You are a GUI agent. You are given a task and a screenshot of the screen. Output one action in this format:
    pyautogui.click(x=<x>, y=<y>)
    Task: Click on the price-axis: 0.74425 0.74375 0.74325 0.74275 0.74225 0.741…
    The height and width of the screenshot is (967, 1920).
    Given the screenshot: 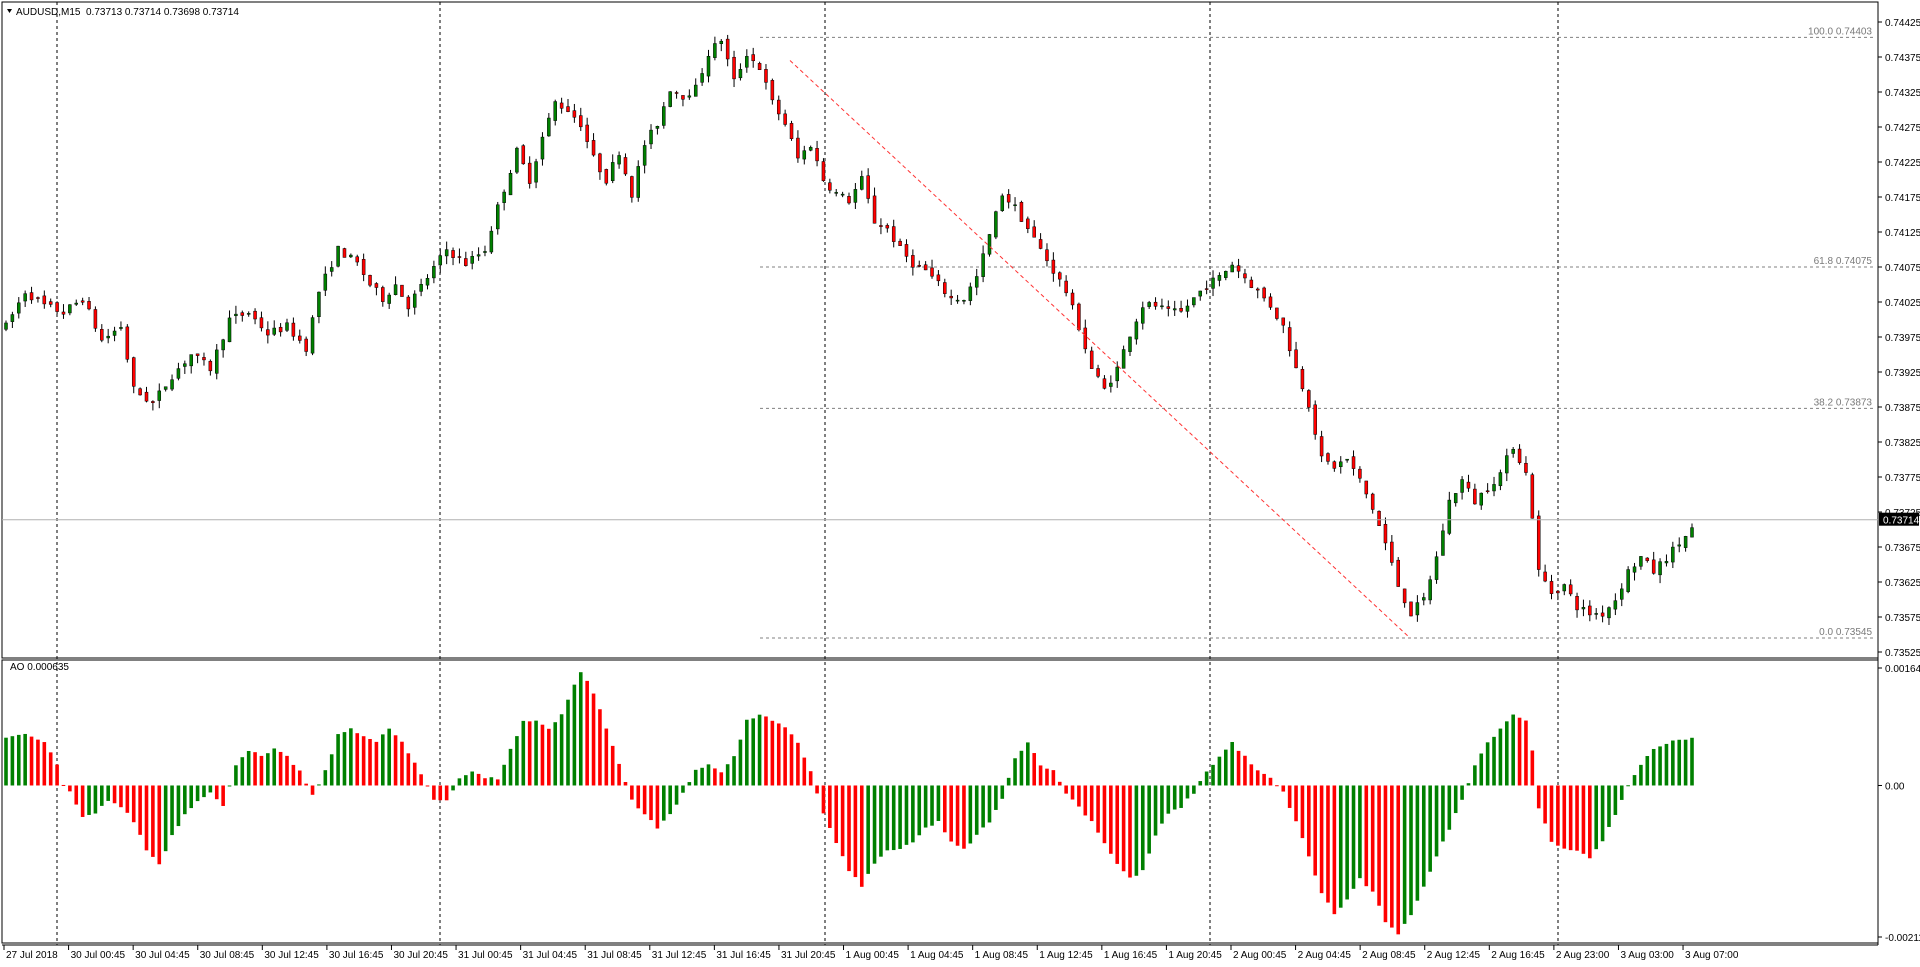 What is the action you would take?
    pyautogui.click(x=1899, y=338)
    